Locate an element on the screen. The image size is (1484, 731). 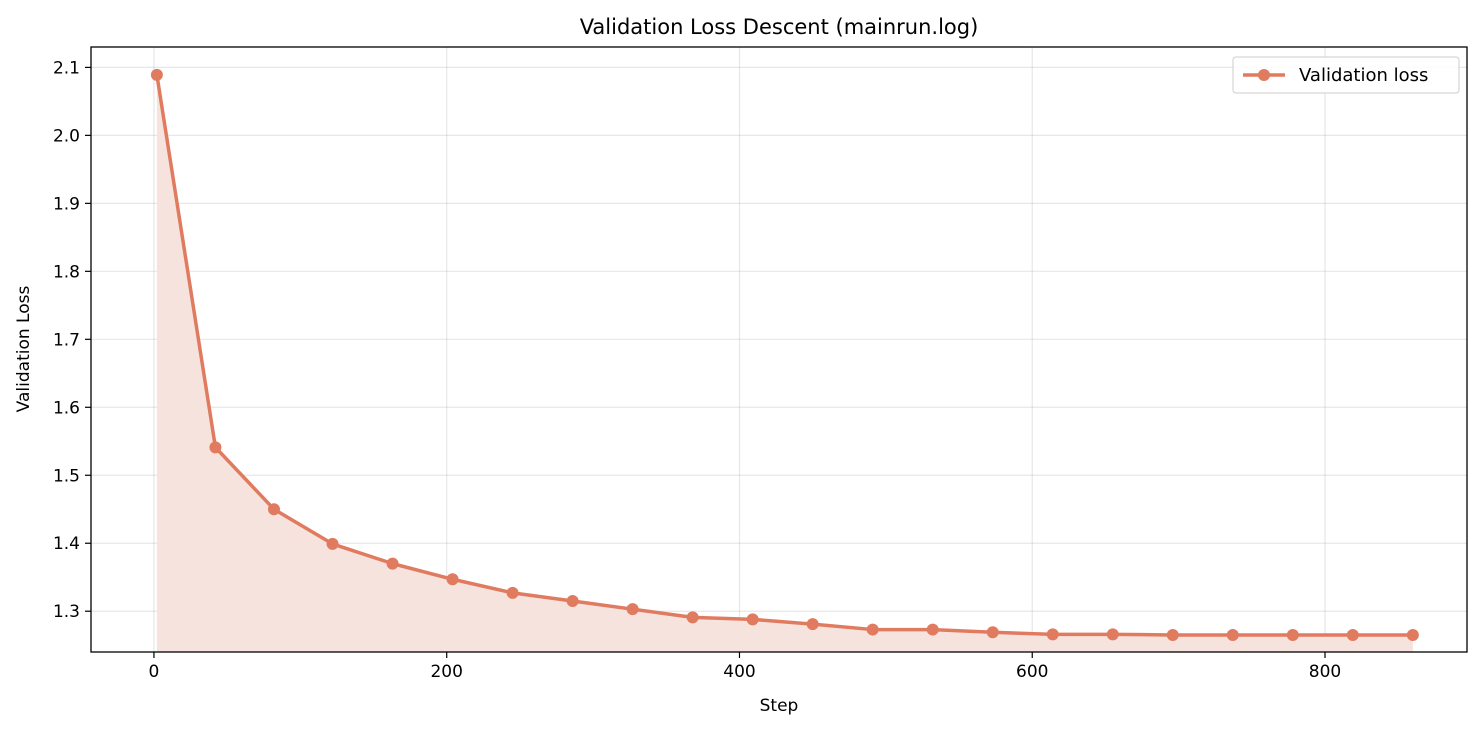
y-tick-label: 1.4 is located at coordinates (66, 544).